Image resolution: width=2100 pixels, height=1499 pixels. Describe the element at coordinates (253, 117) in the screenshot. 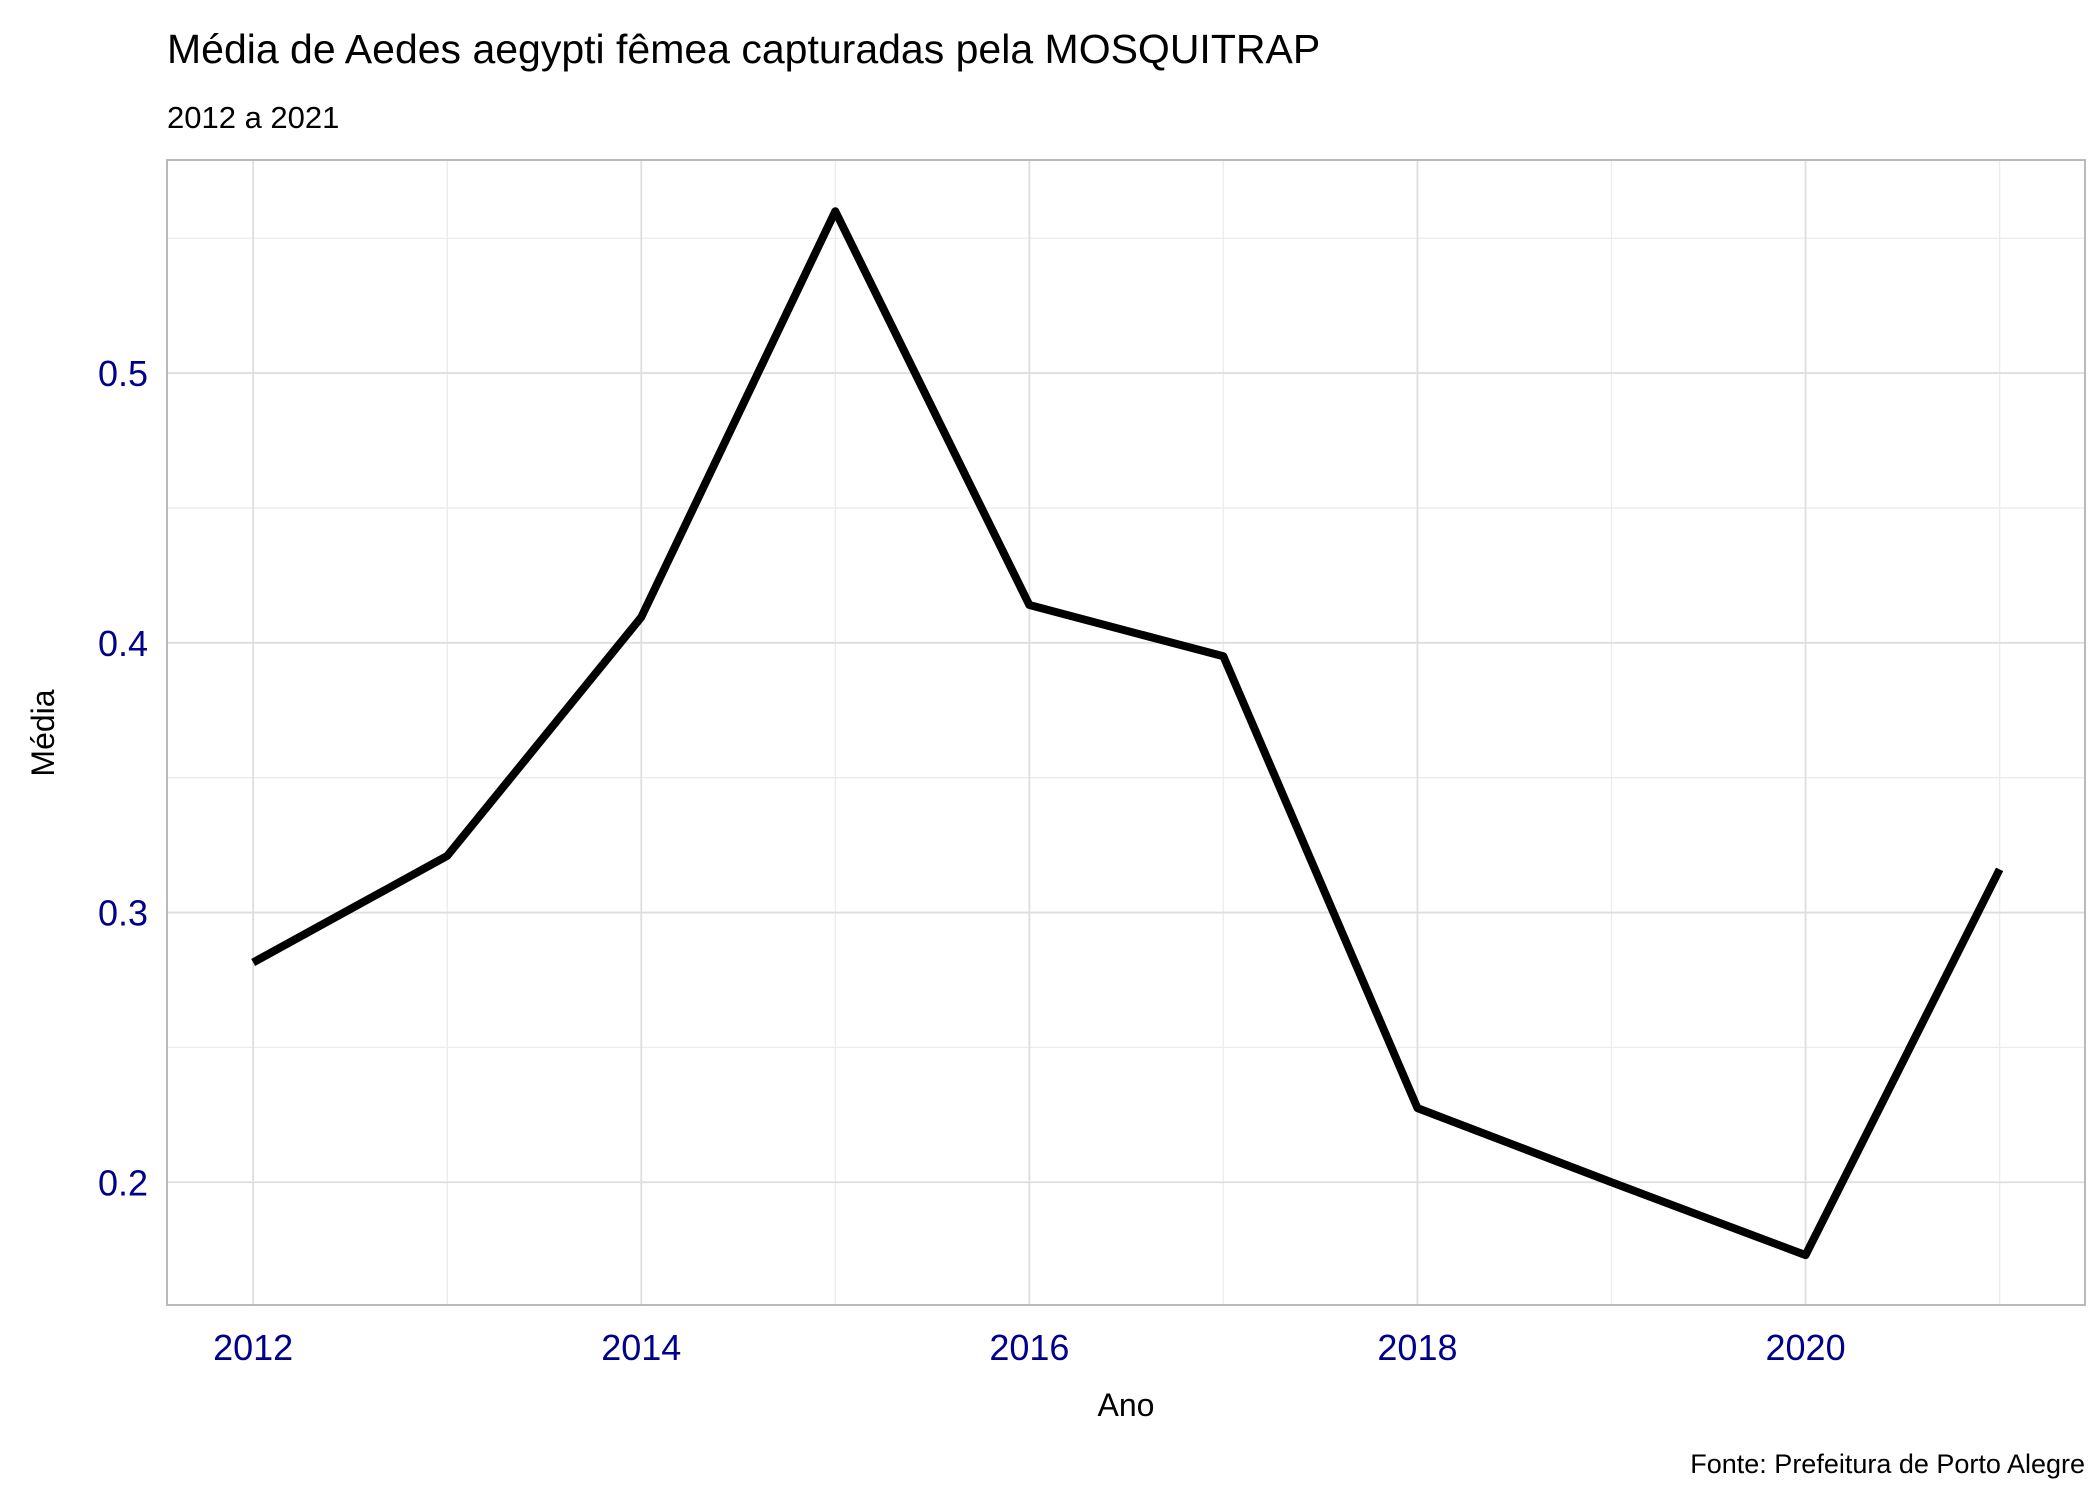

I see `chart-subtitle: 2012 a 2021` at that location.